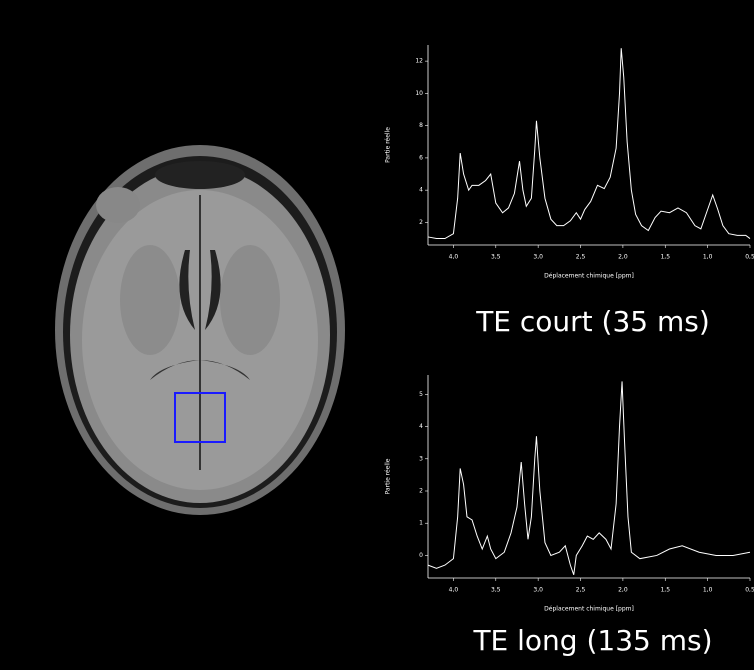  Describe the element at coordinates (592, 640) in the screenshot. I see `chart-caption: TE long (135 ms)` at that location.